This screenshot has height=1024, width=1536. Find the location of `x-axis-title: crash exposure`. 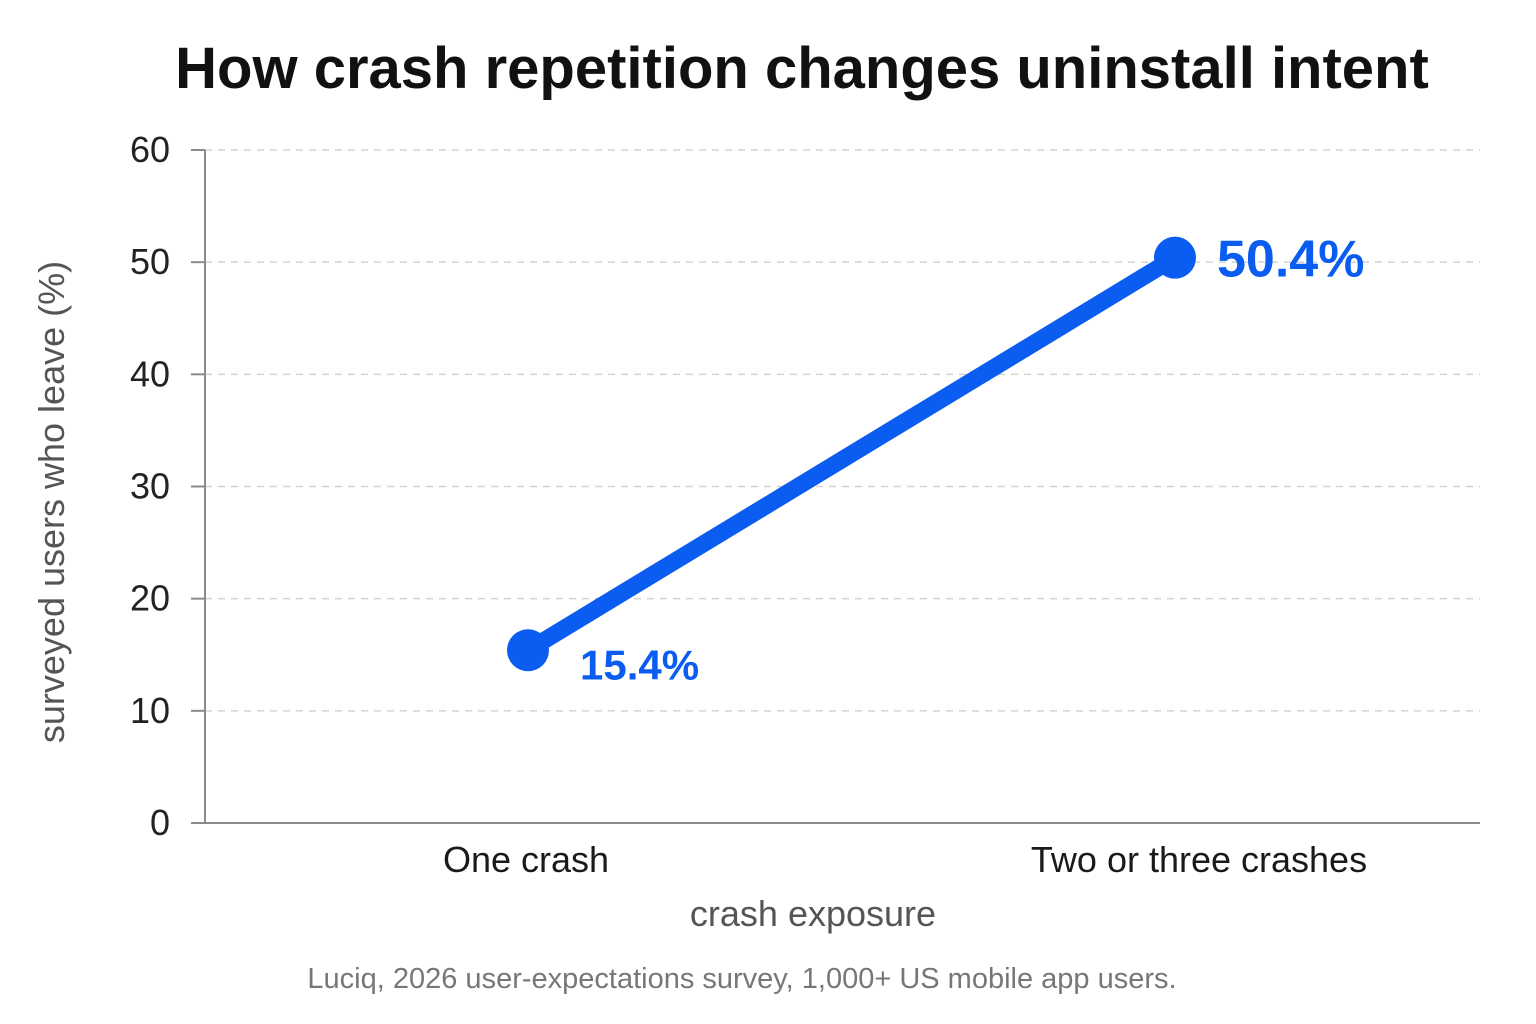

x-axis-title: crash exposure is located at coordinates (813, 913).